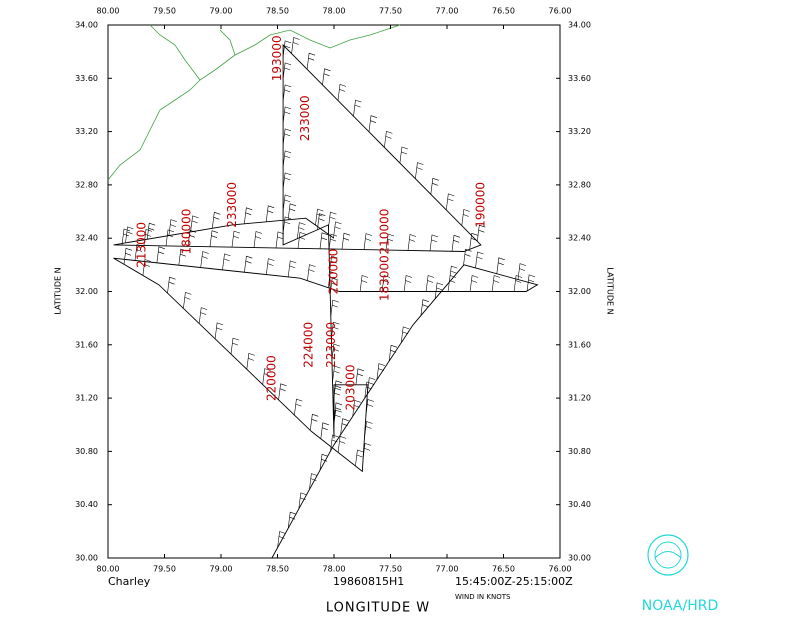 The height and width of the screenshot is (640, 800). I want to click on time-label: 210000, so click(384, 232).